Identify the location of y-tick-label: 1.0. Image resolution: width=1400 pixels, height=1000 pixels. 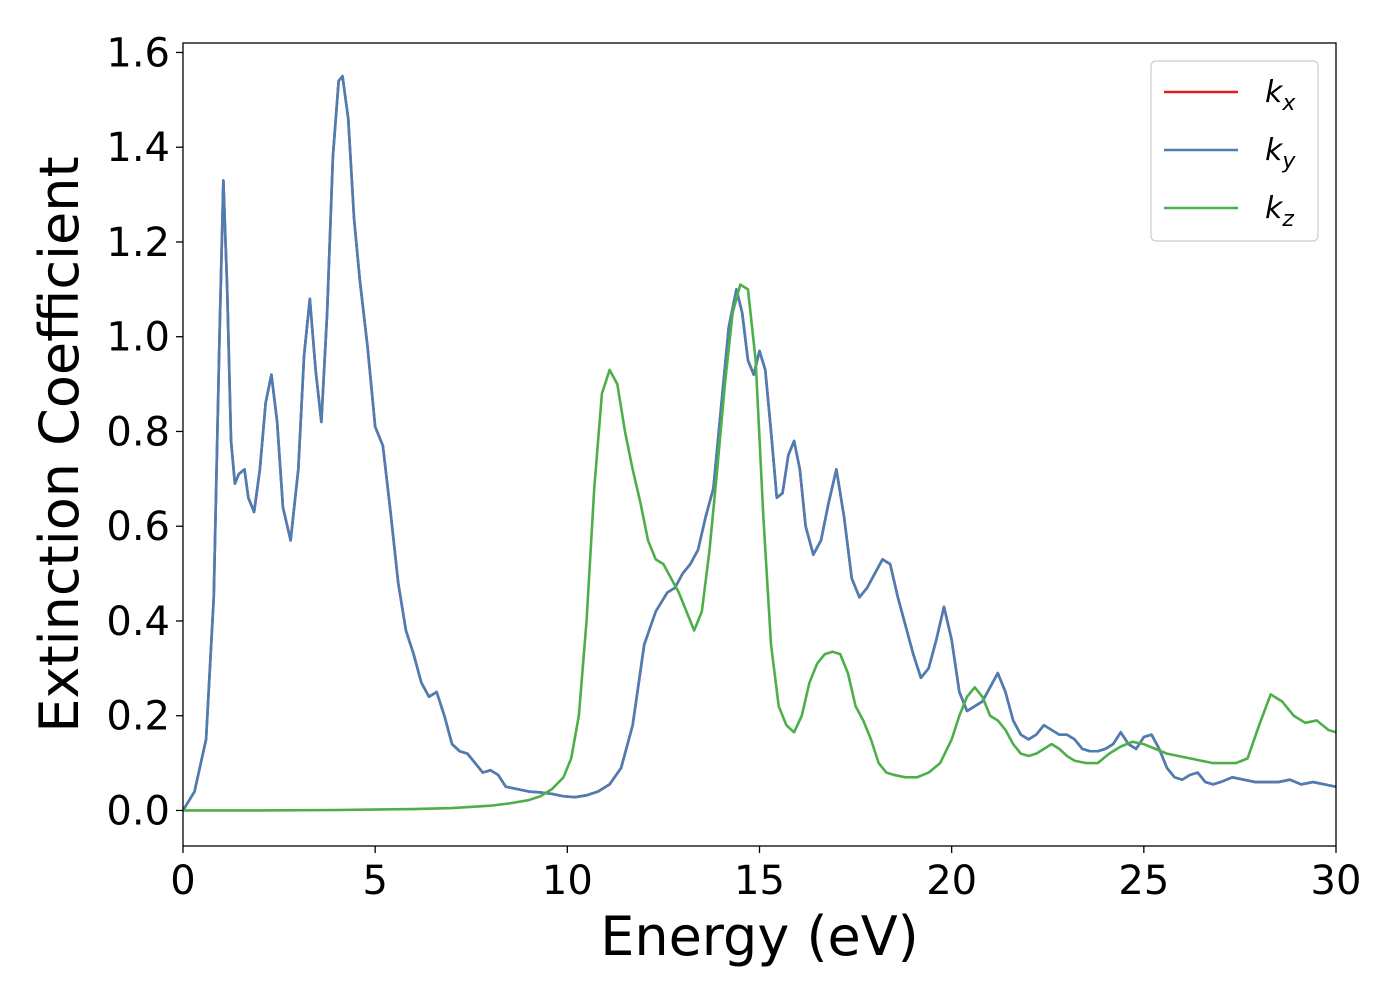
(138, 338).